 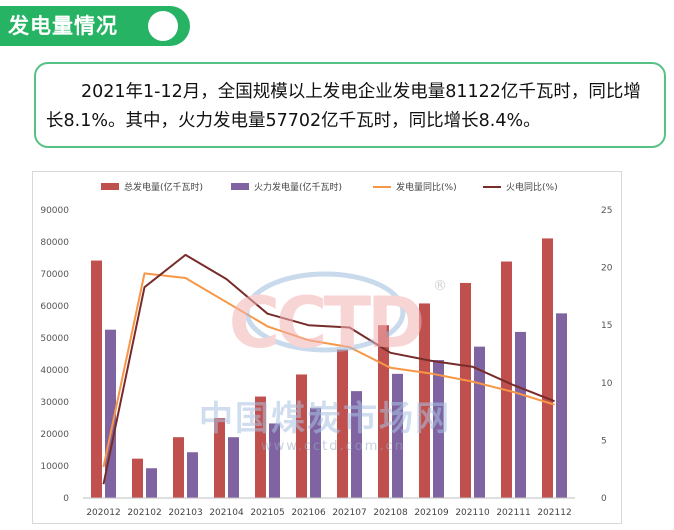 I want to click on registered-icon: ®, so click(x=440, y=286).